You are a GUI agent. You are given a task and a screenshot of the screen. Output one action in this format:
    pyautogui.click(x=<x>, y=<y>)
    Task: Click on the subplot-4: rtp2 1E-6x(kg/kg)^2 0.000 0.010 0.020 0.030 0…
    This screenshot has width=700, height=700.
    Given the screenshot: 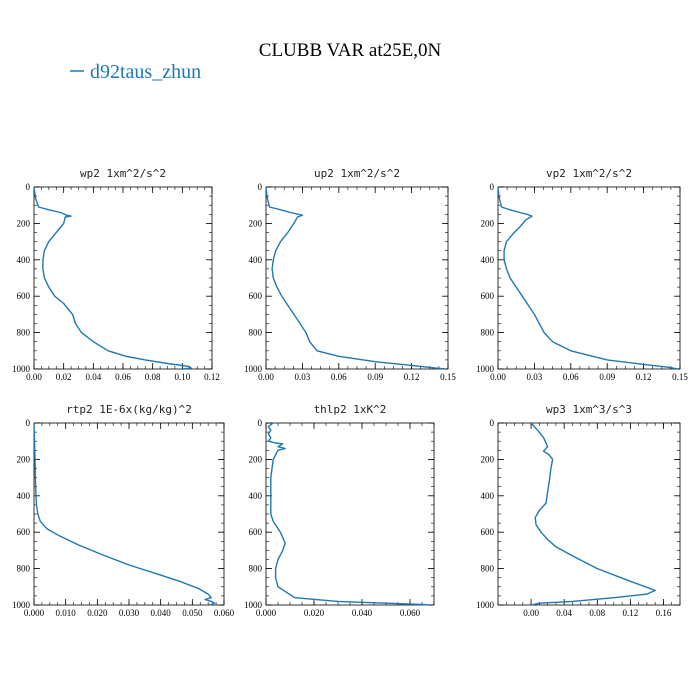 What is the action you would take?
    pyautogui.click(x=123, y=510)
    